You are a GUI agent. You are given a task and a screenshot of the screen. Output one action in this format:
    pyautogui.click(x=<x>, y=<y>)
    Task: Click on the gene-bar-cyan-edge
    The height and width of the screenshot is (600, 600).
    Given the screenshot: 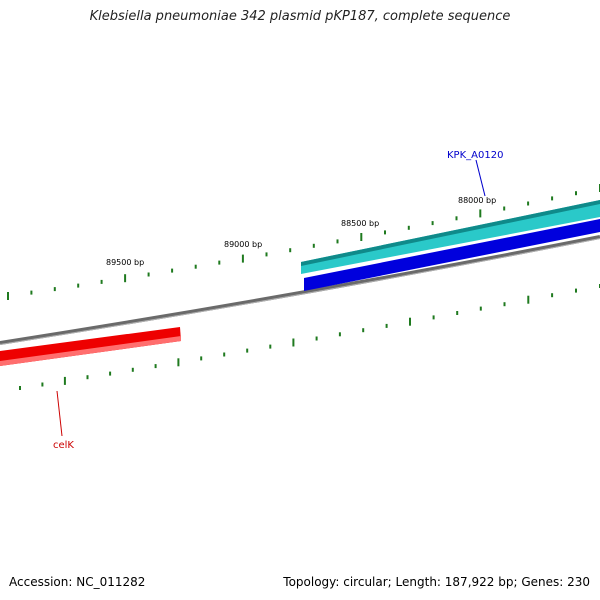 What is the action you would take?
    pyautogui.click(x=450, y=233)
    